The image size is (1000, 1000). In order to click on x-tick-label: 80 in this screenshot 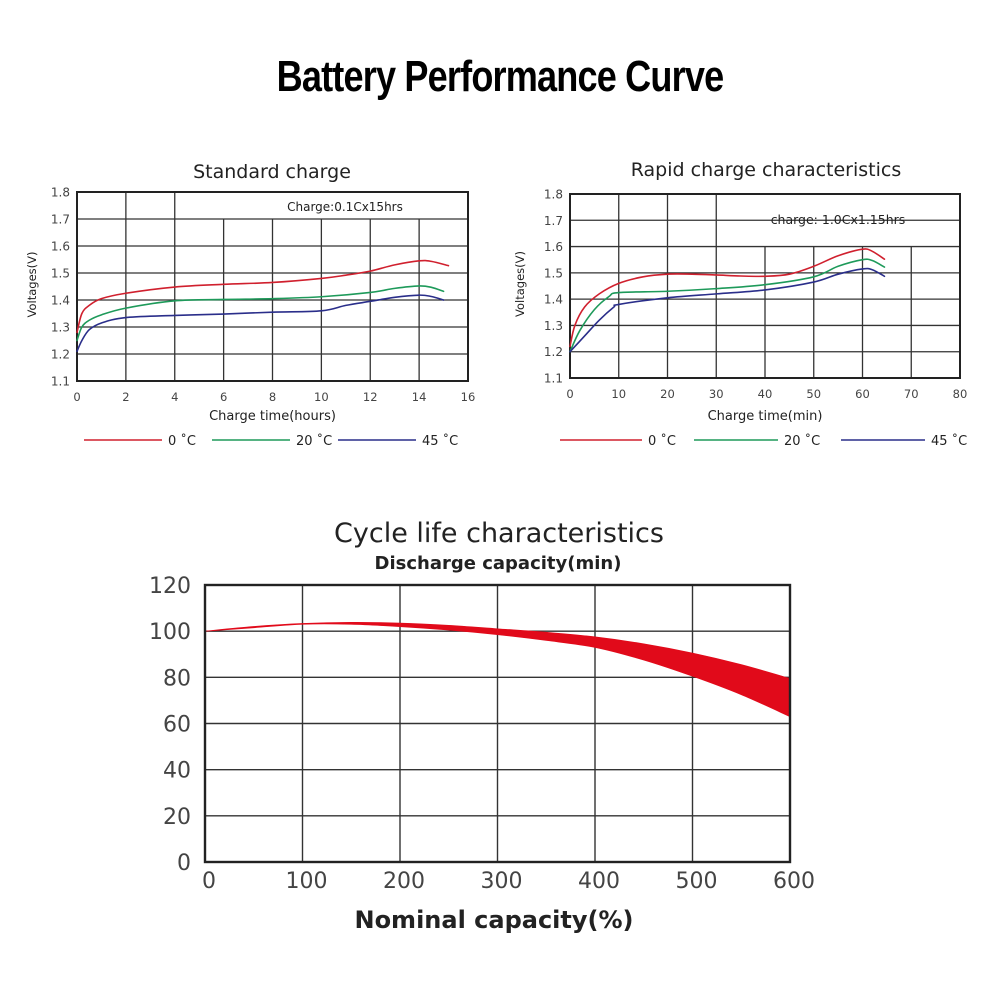, I will do `click(960, 394)`.